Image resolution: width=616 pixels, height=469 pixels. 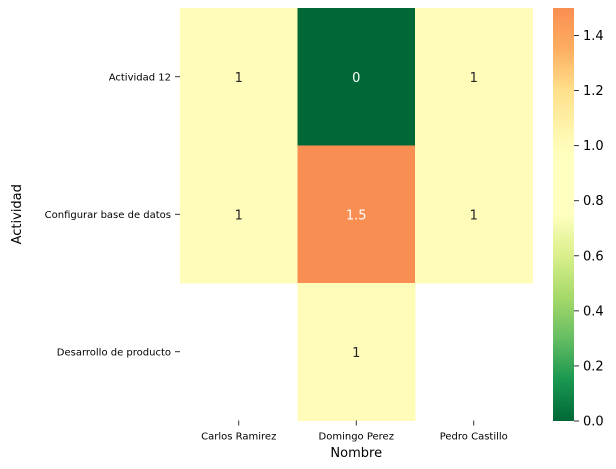 I want to click on colorbar-tick-label: 0.4, so click(x=593, y=311).